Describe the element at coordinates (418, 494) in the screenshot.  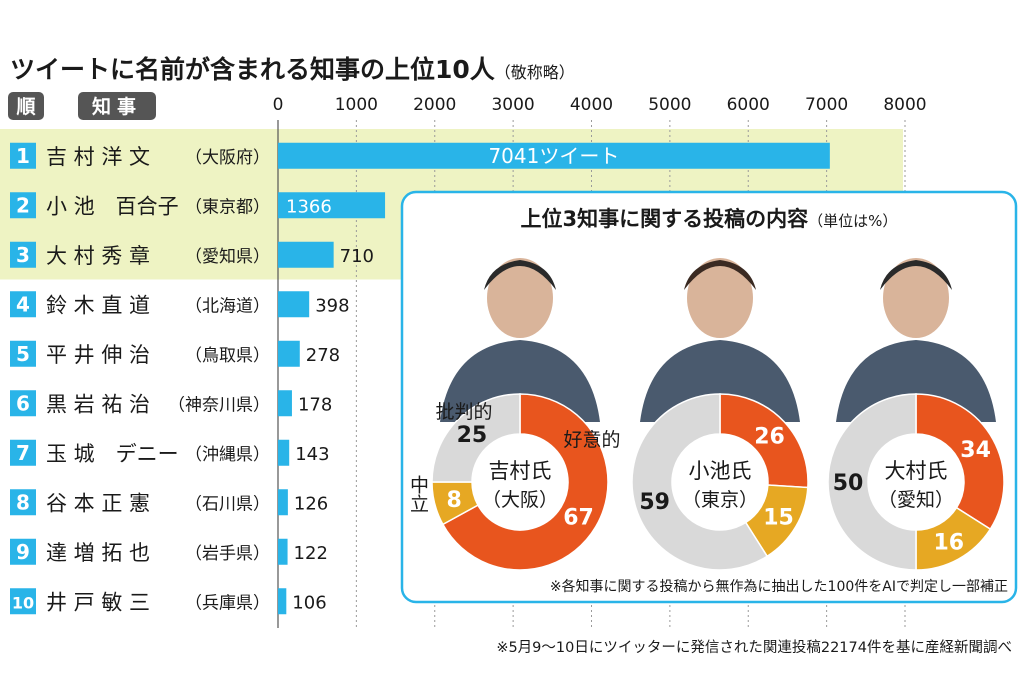
I see `category-label-neutral: 中立` at that location.